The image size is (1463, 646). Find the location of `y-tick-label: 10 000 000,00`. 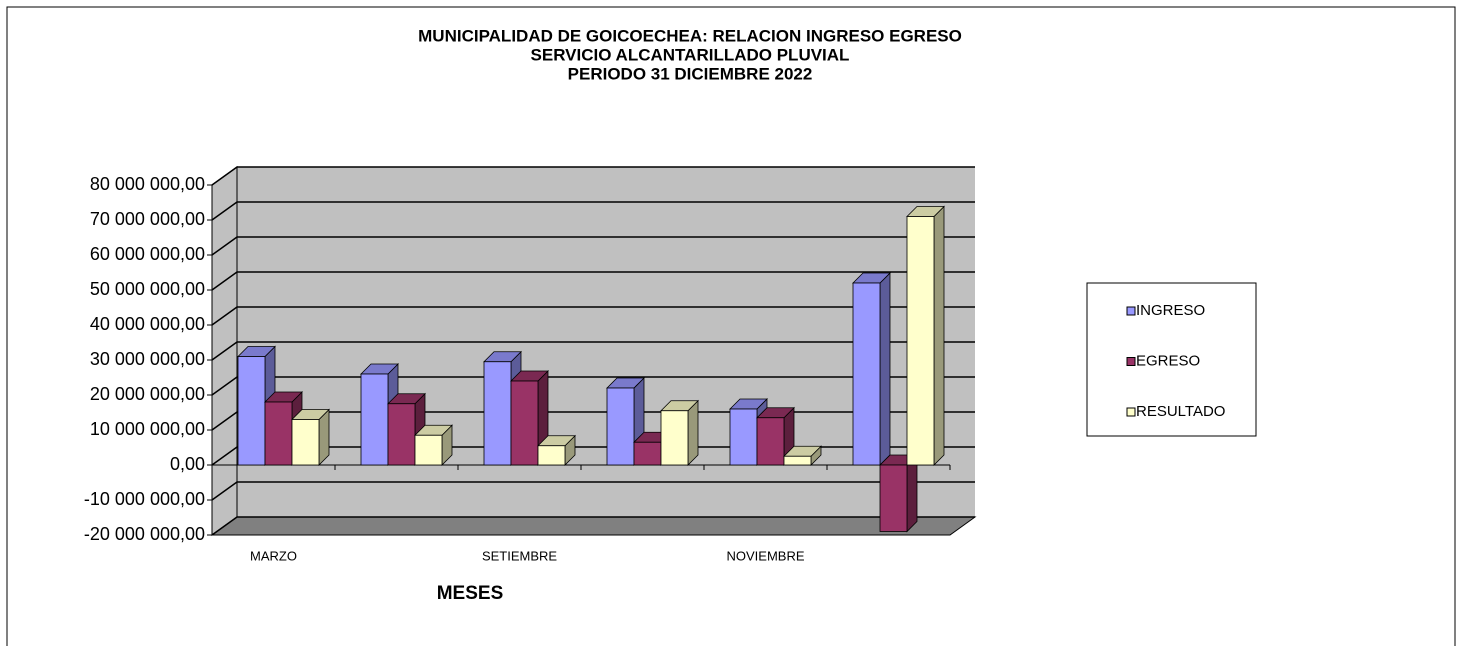

y-tick-label: 10 000 000,00 is located at coordinates (147, 429).